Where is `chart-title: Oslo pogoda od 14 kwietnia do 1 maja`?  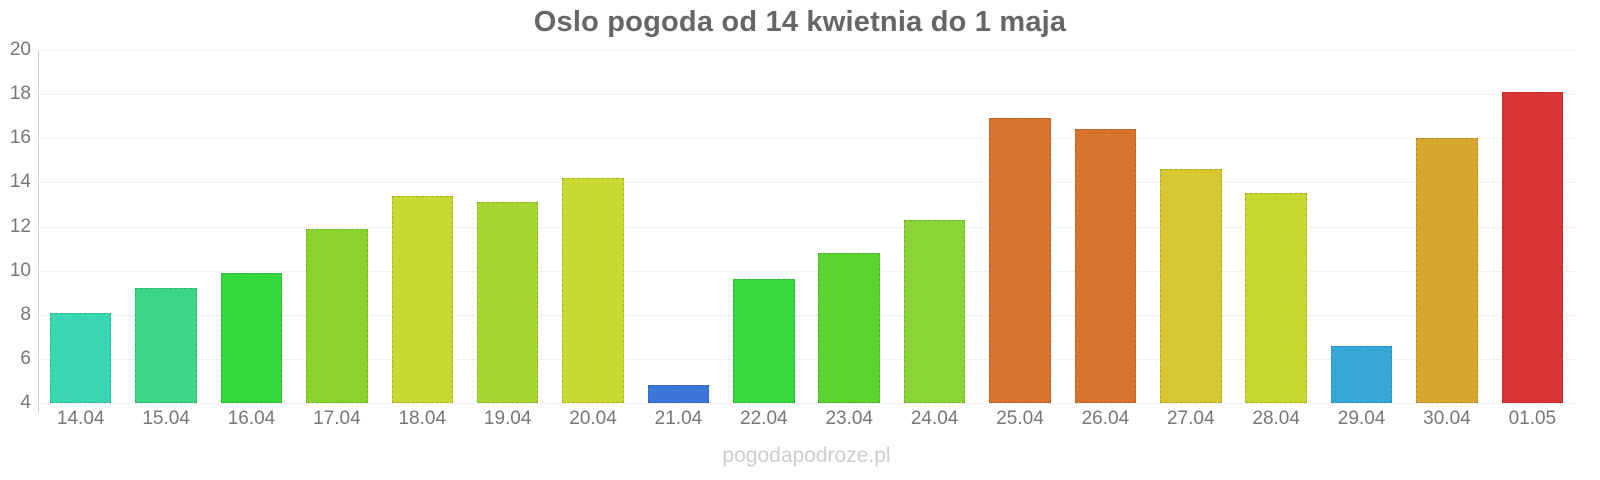 chart-title: Oslo pogoda od 14 kwietnia do 1 maja is located at coordinates (800, 22).